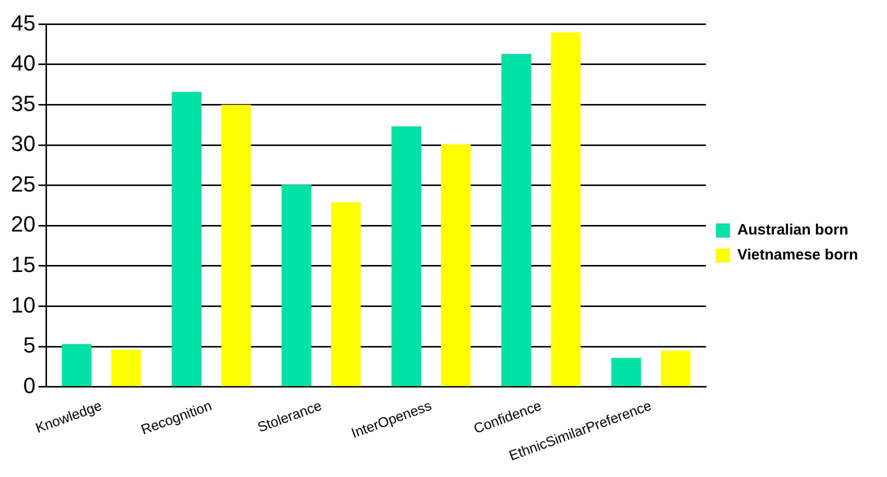  I want to click on y-tick-label: 45, so click(23, 23).